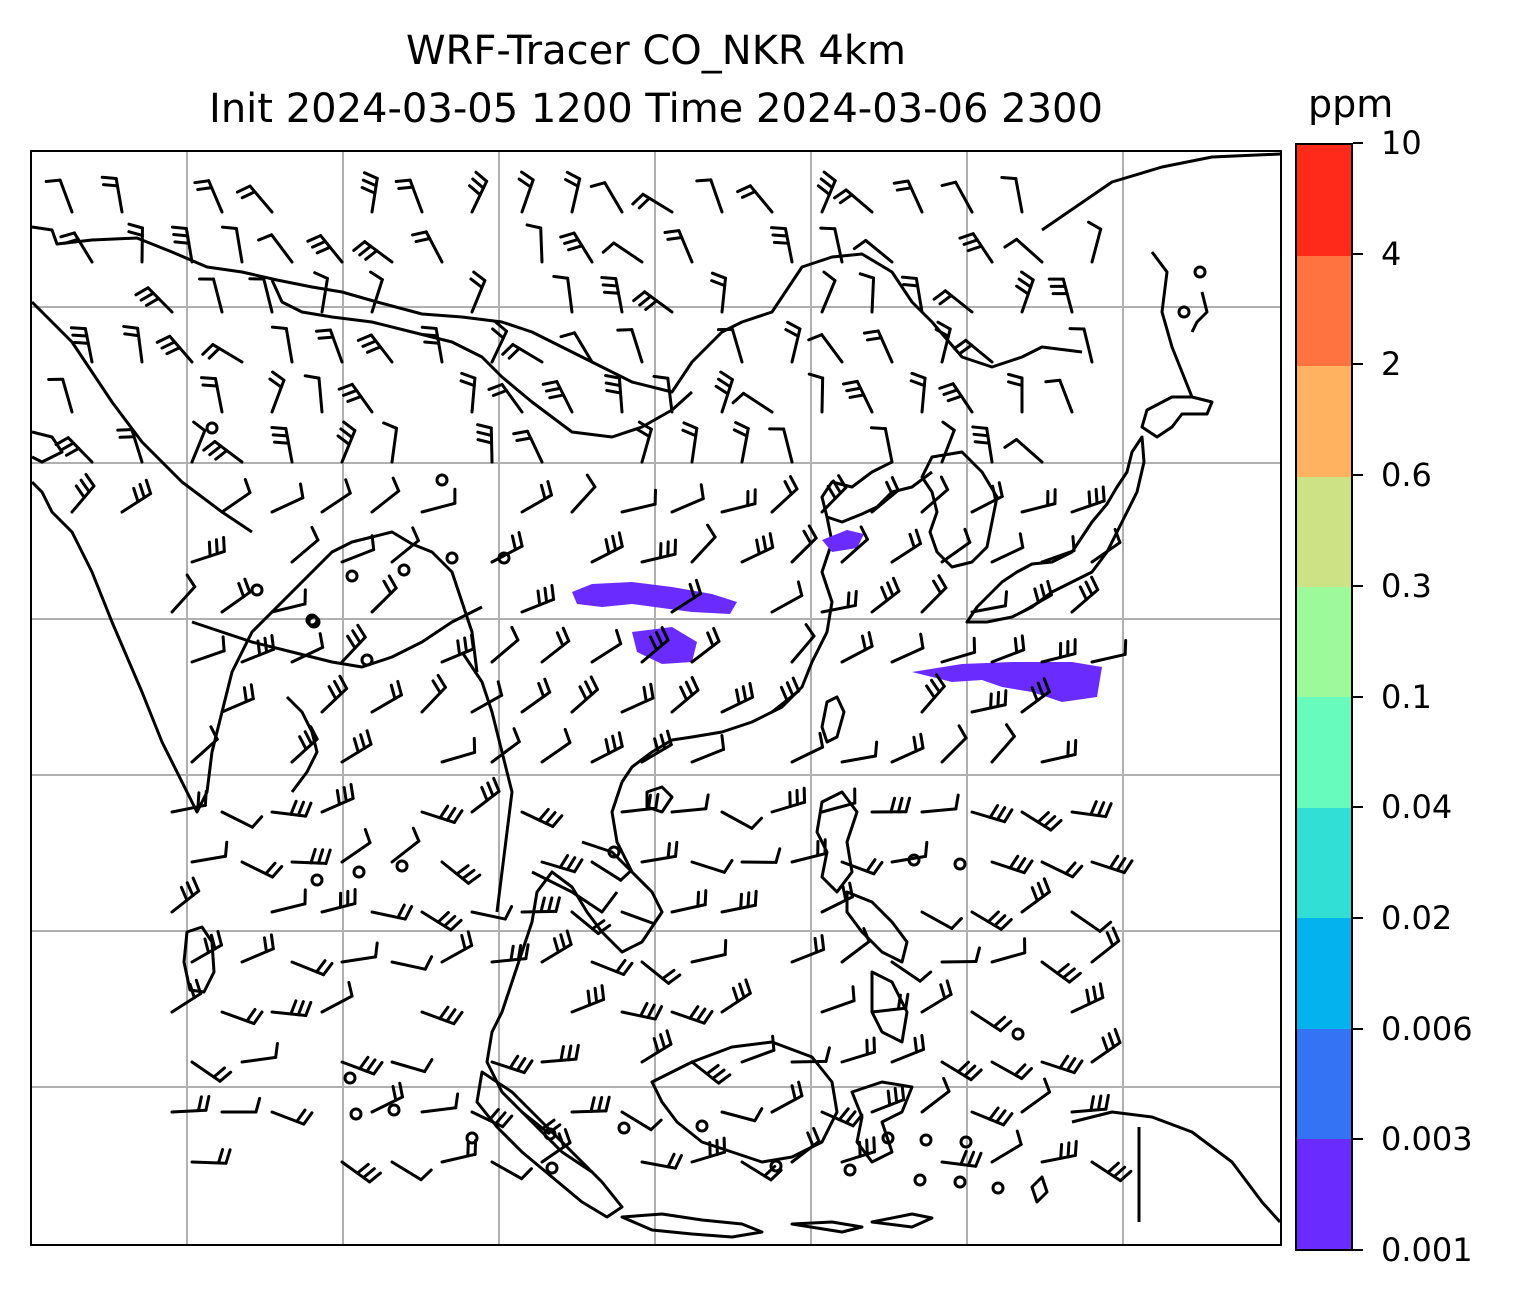 This screenshot has width=1528, height=1306. I want to click on colorbar-tick-label: 0.04, so click(1417, 807).